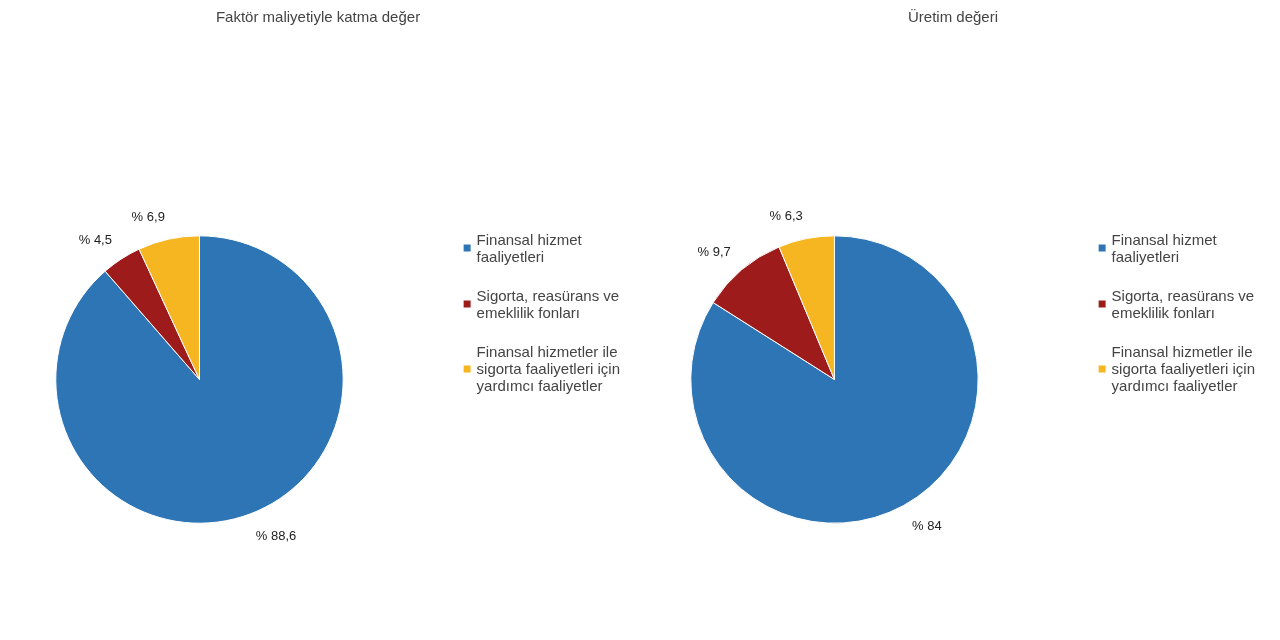 Image resolution: width=1280 pixels, height=640 pixels. What do you see at coordinates (95, 240) in the screenshot?
I see `data-label: % 4,5` at bounding box center [95, 240].